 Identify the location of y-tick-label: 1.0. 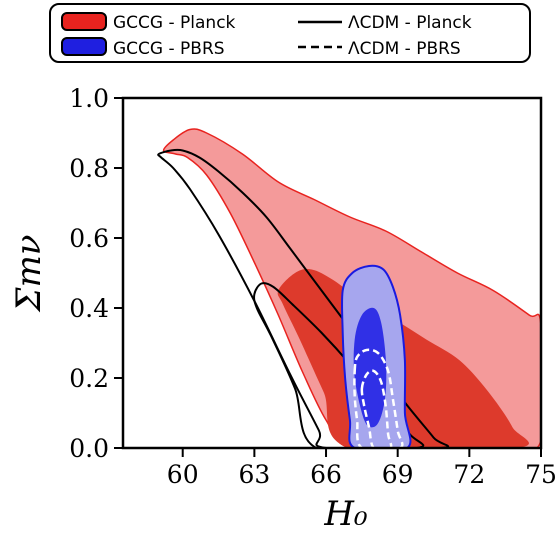
(89, 98).